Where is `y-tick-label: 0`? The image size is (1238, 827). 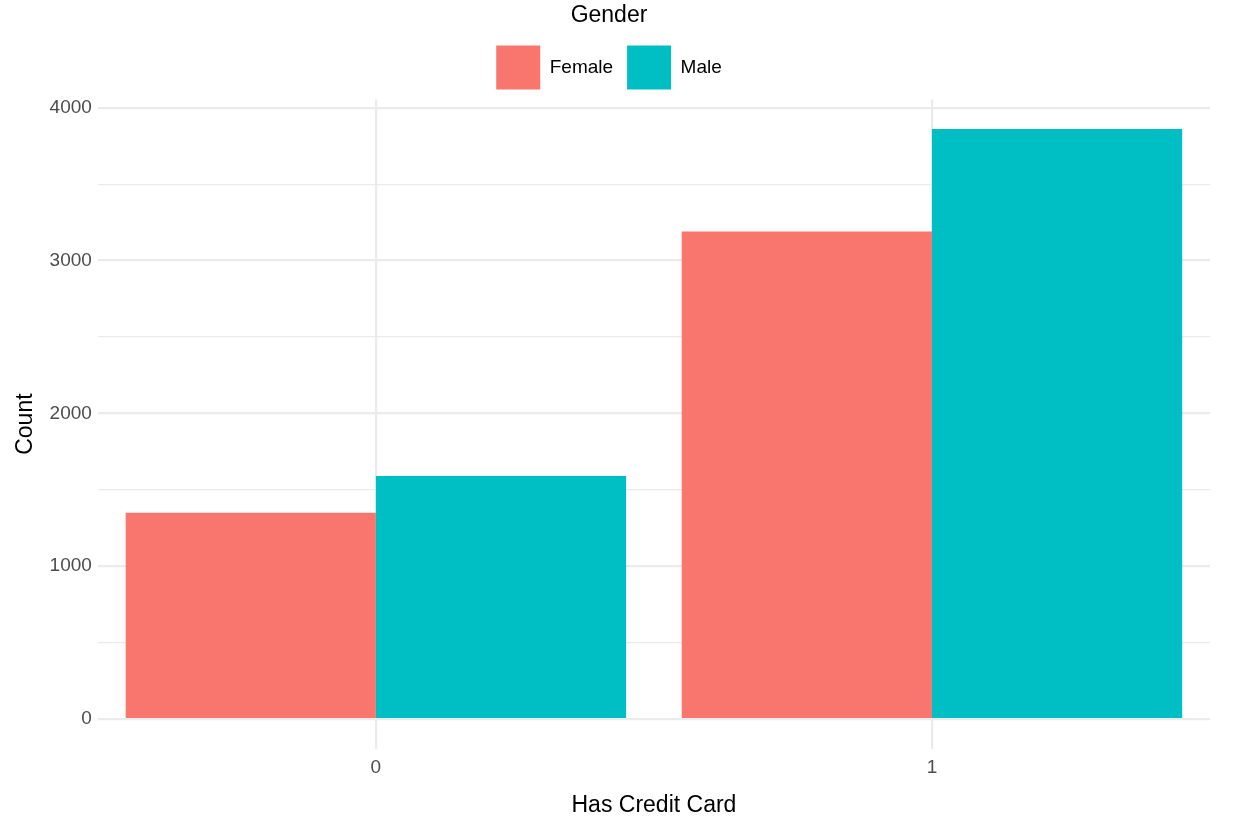 y-tick-label: 0 is located at coordinates (86, 718).